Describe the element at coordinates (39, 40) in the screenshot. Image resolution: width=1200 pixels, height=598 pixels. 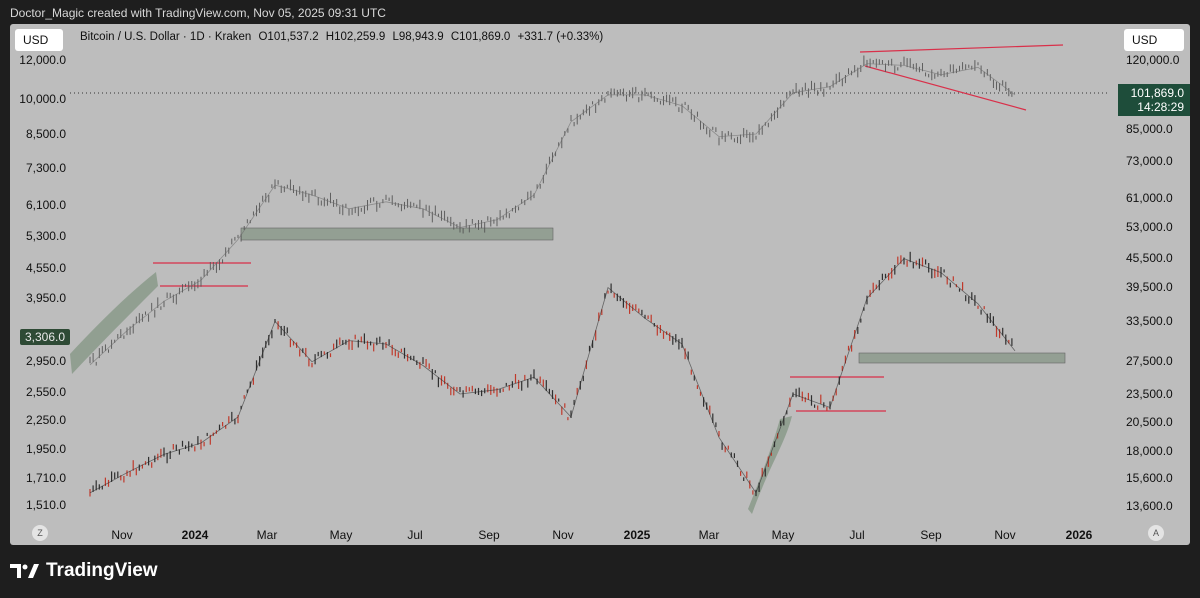
I see `currency-selector-left: USD` at that location.